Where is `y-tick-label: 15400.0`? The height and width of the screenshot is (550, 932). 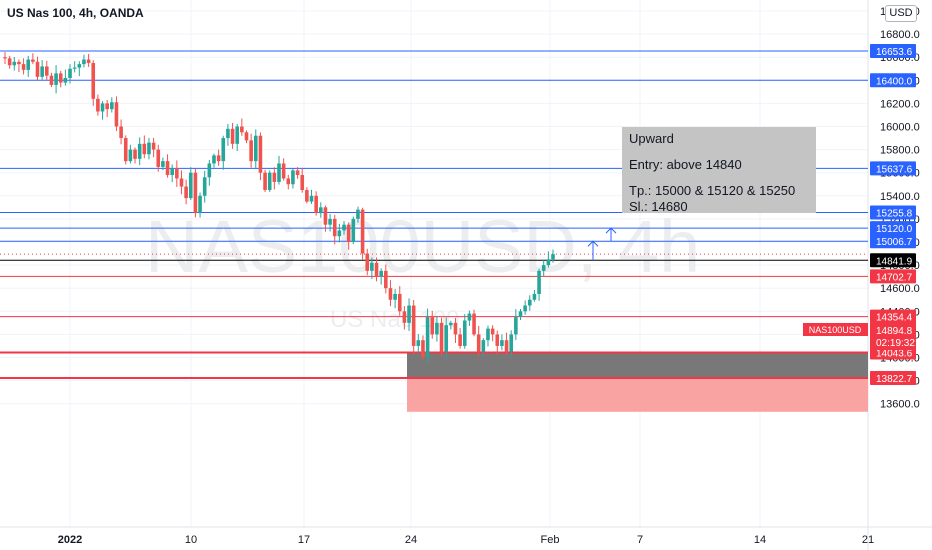 y-tick-label: 15400.0 is located at coordinates (900, 197).